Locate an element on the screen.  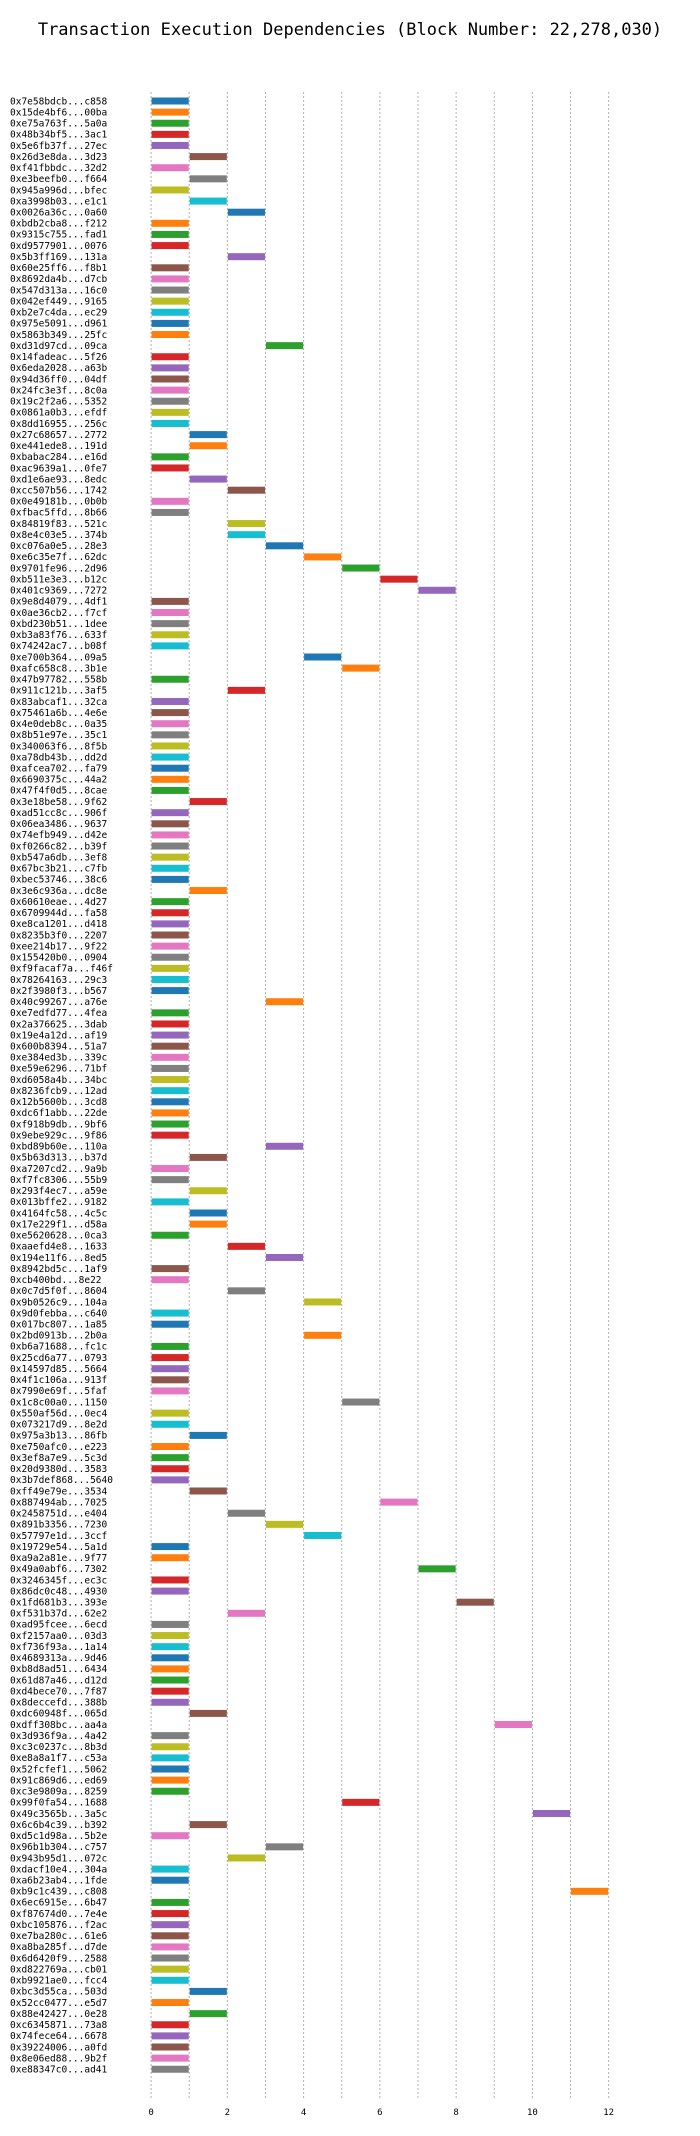
transaction-label: 0xe5620628...0ca3 is located at coordinates (58, 1236).